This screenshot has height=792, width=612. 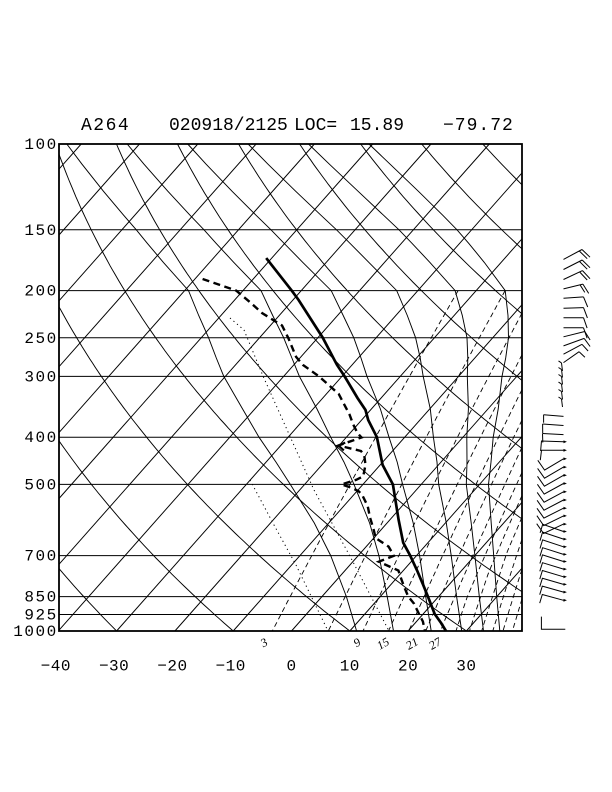 I want to click on svg-text: 1000, so click(x=35, y=632).